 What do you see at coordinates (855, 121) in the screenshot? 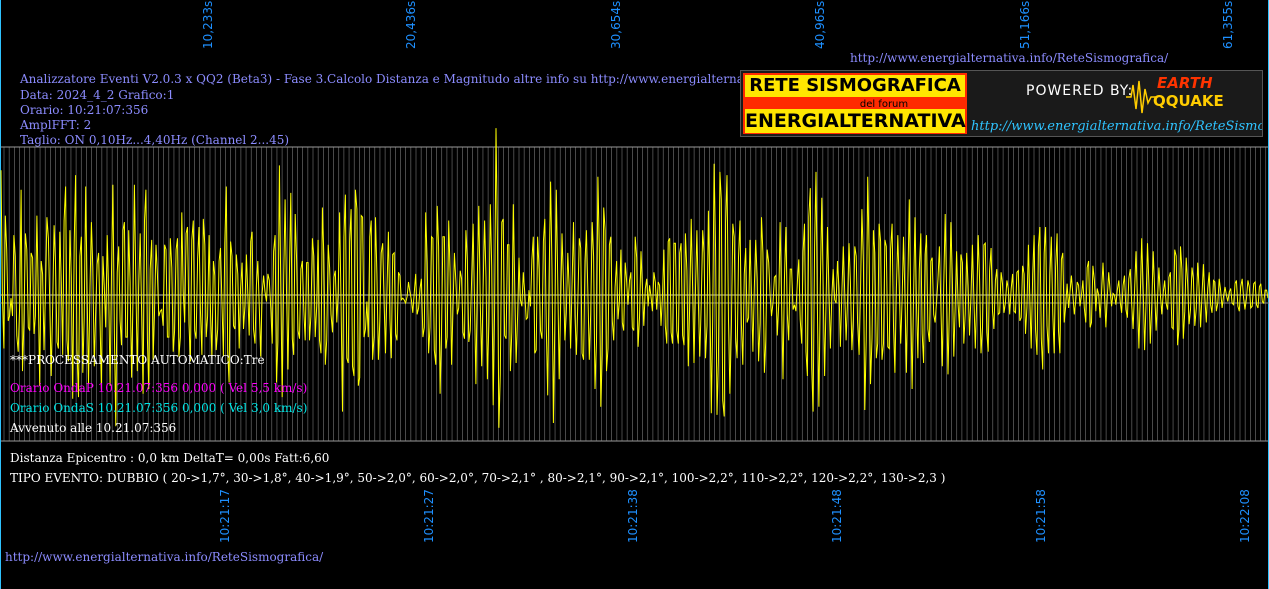
I see `logo-title-energialternativa: ENERGIALTERNATIVA` at bounding box center [855, 121].